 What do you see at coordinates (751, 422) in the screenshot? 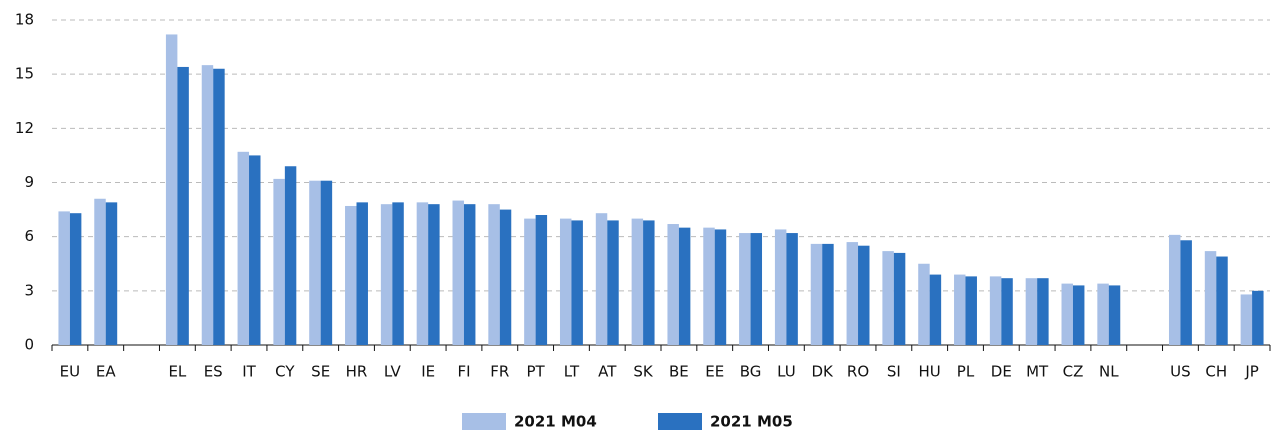
I see `legend-label: 2021 M05` at bounding box center [751, 422].